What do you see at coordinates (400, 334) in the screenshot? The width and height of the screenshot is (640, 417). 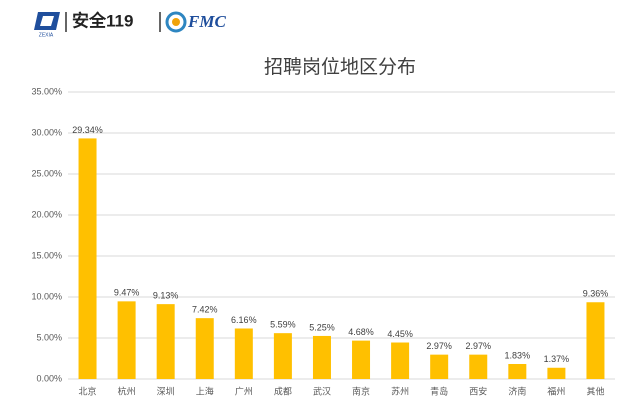 I see `value-label: 4.45%` at bounding box center [400, 334].